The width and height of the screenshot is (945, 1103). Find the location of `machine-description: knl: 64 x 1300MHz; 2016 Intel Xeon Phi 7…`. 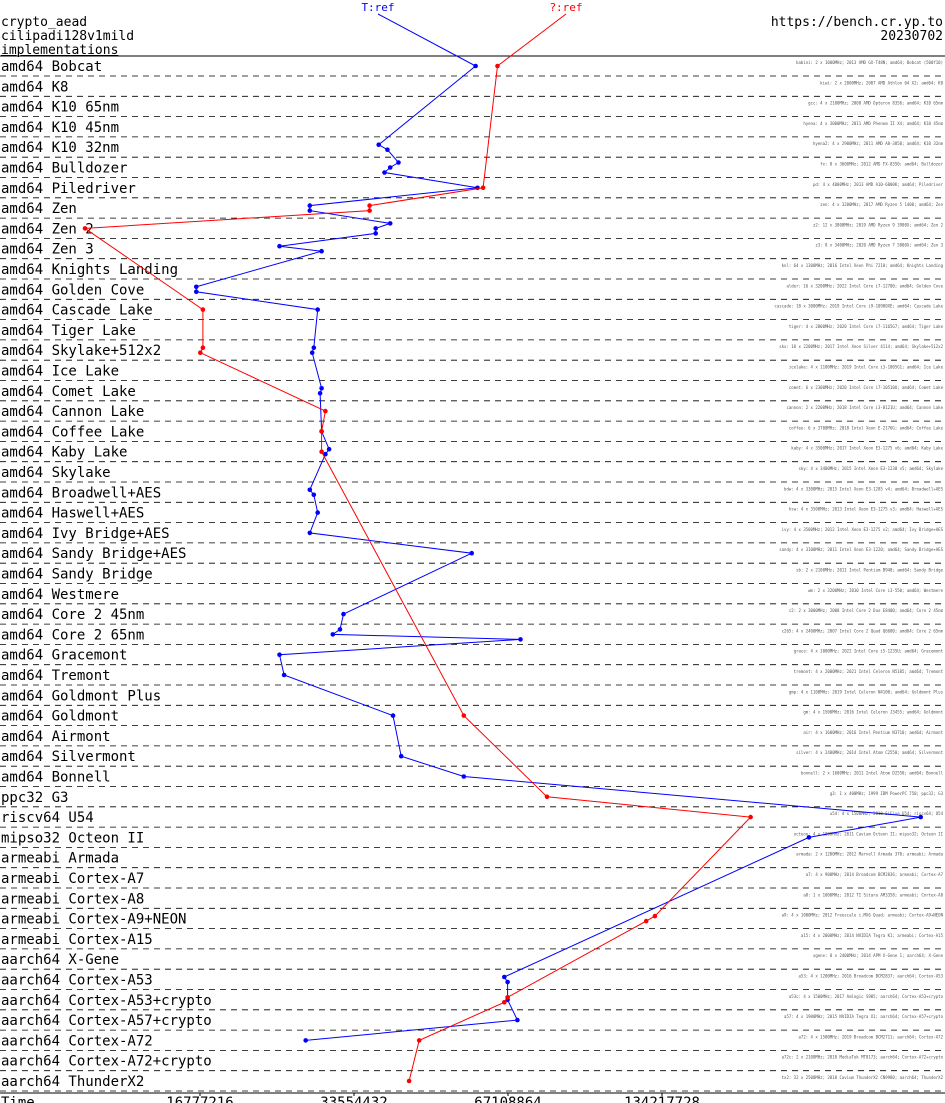

machine-description: knl: 64 x 1300MHz; 2016 Intel Xeon Phi 7… is located at coordinates (863, 265).